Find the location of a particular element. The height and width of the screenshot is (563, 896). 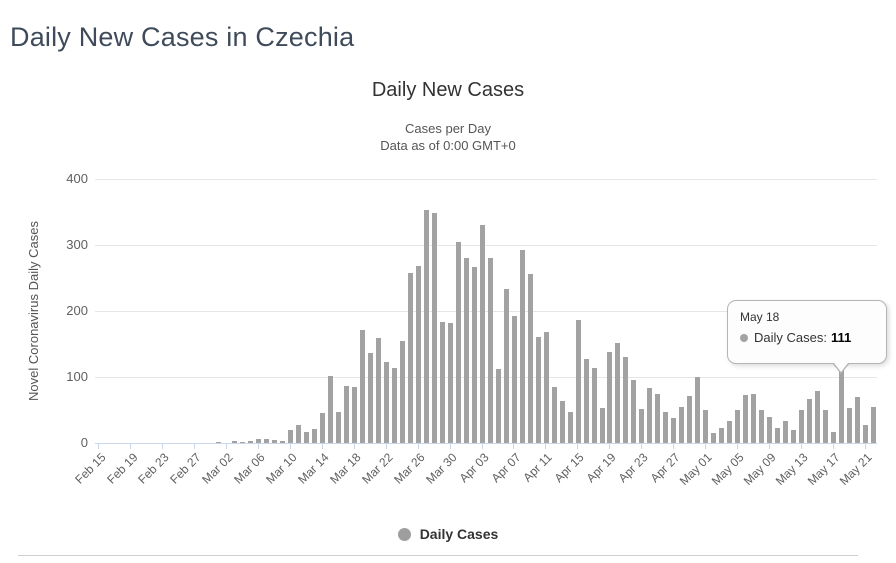

x-axis-label: Mar 26 is located at coordinates (409, 468).